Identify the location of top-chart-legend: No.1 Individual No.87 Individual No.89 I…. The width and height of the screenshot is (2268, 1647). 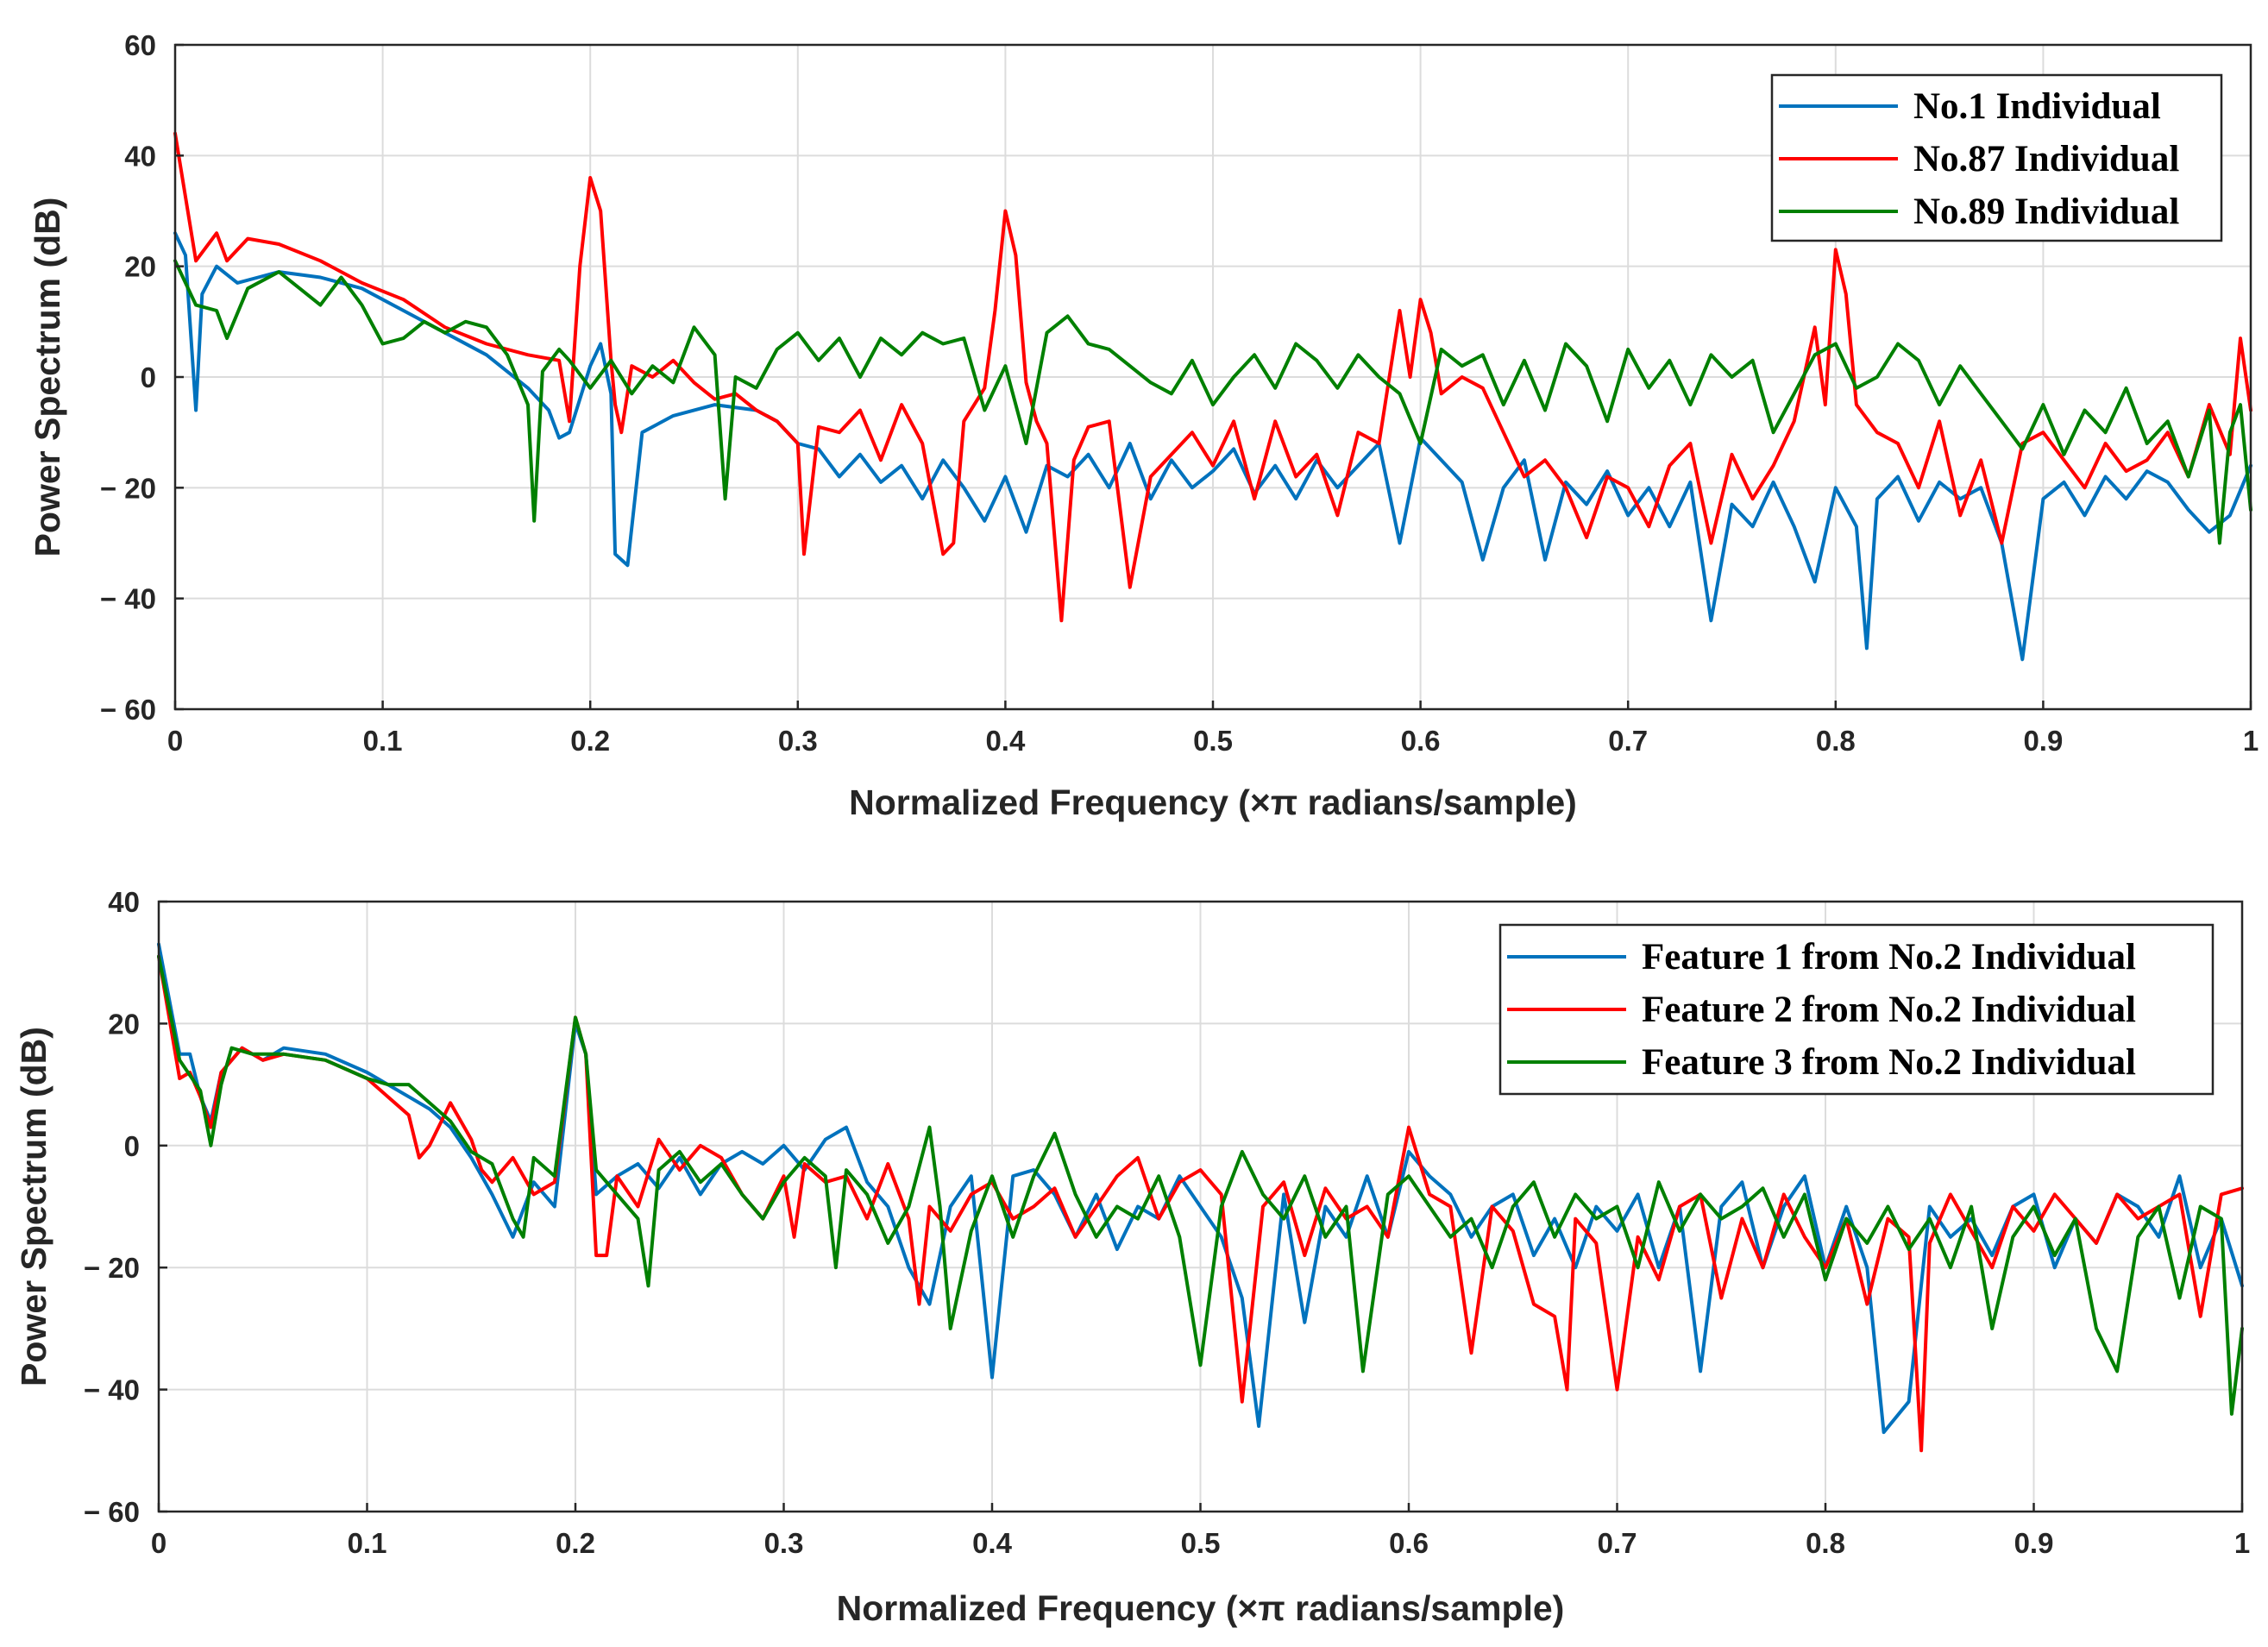
(1996, 158).